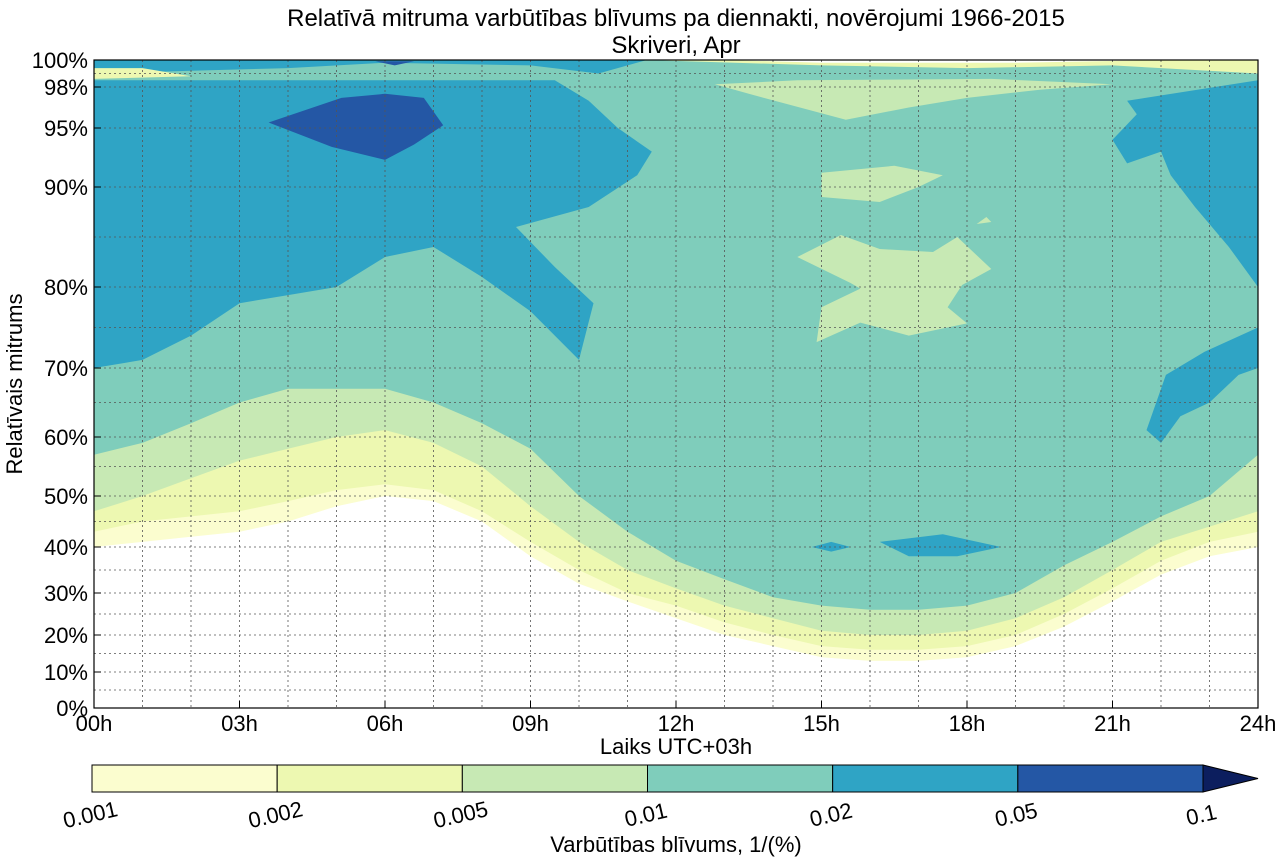 Image resolution: width=1284 pixels, height=863 pixels. I want to click on y-tick-label: 40%, so click(66, 547).